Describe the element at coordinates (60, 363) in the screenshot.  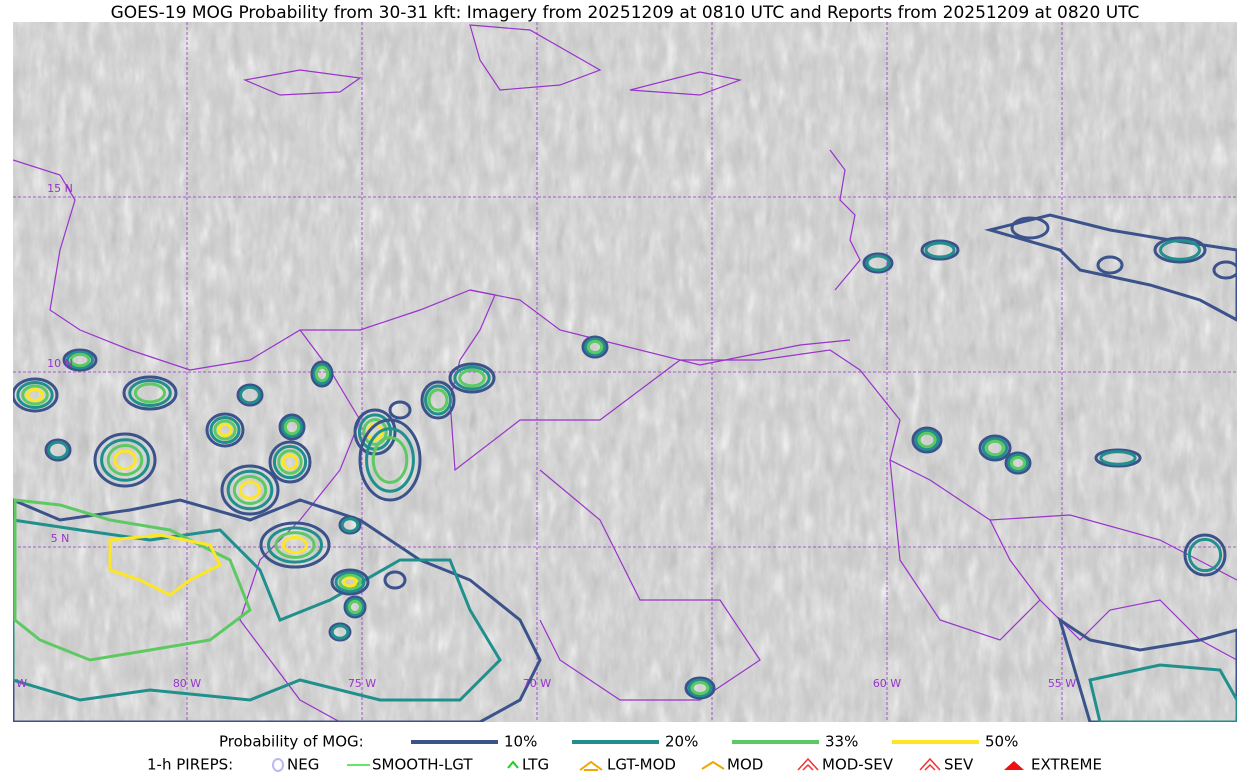
I see `lat-label: 10 N` at that location.